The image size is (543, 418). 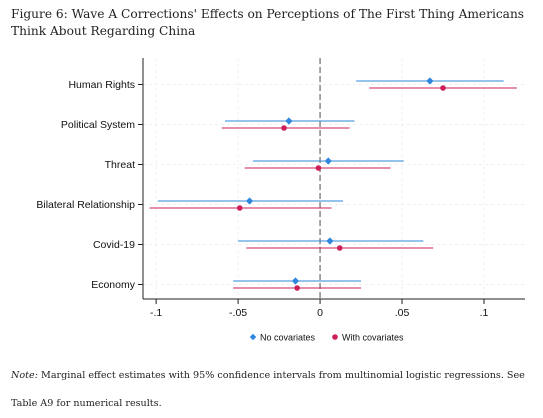 What do you see at coordinates (238, 313) in the screenshot?
I see `x-tick-label: -.05` at bounding box center [238, 313].